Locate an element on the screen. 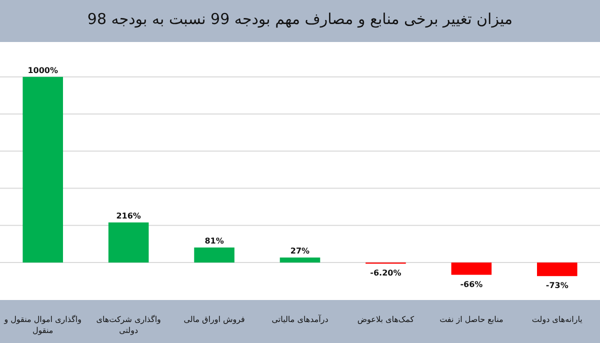  x-tick-label: کمک‌های بلاعوض is located at coordinates (386, 319).